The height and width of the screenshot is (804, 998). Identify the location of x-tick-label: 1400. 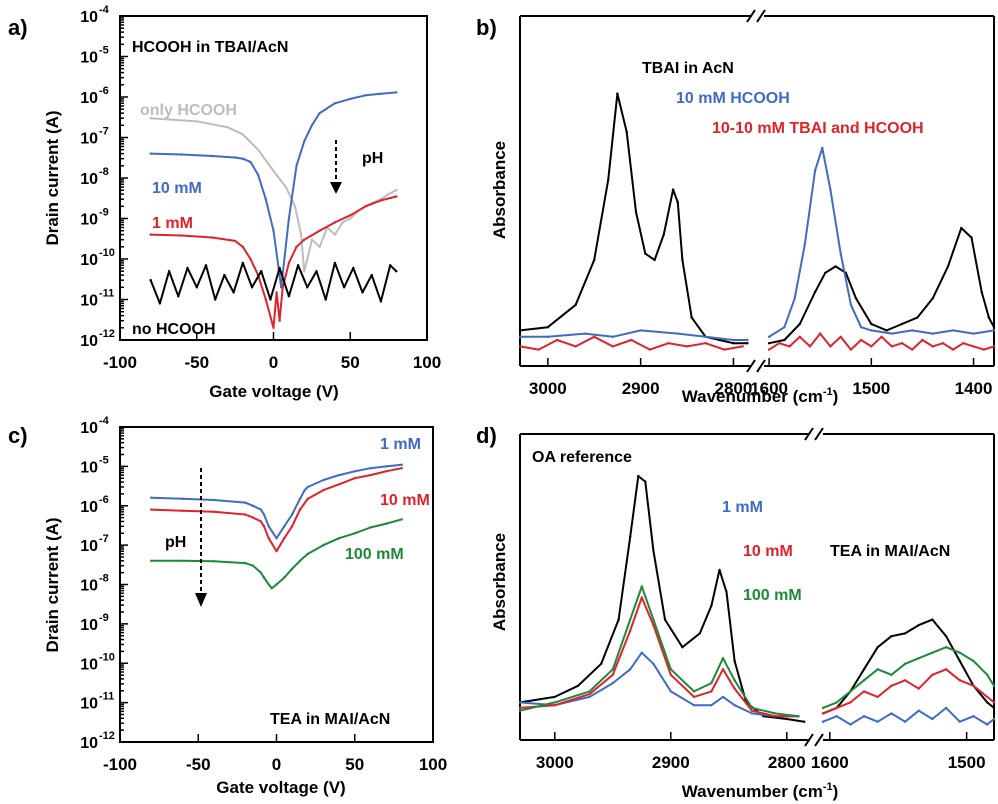
(974, 388).